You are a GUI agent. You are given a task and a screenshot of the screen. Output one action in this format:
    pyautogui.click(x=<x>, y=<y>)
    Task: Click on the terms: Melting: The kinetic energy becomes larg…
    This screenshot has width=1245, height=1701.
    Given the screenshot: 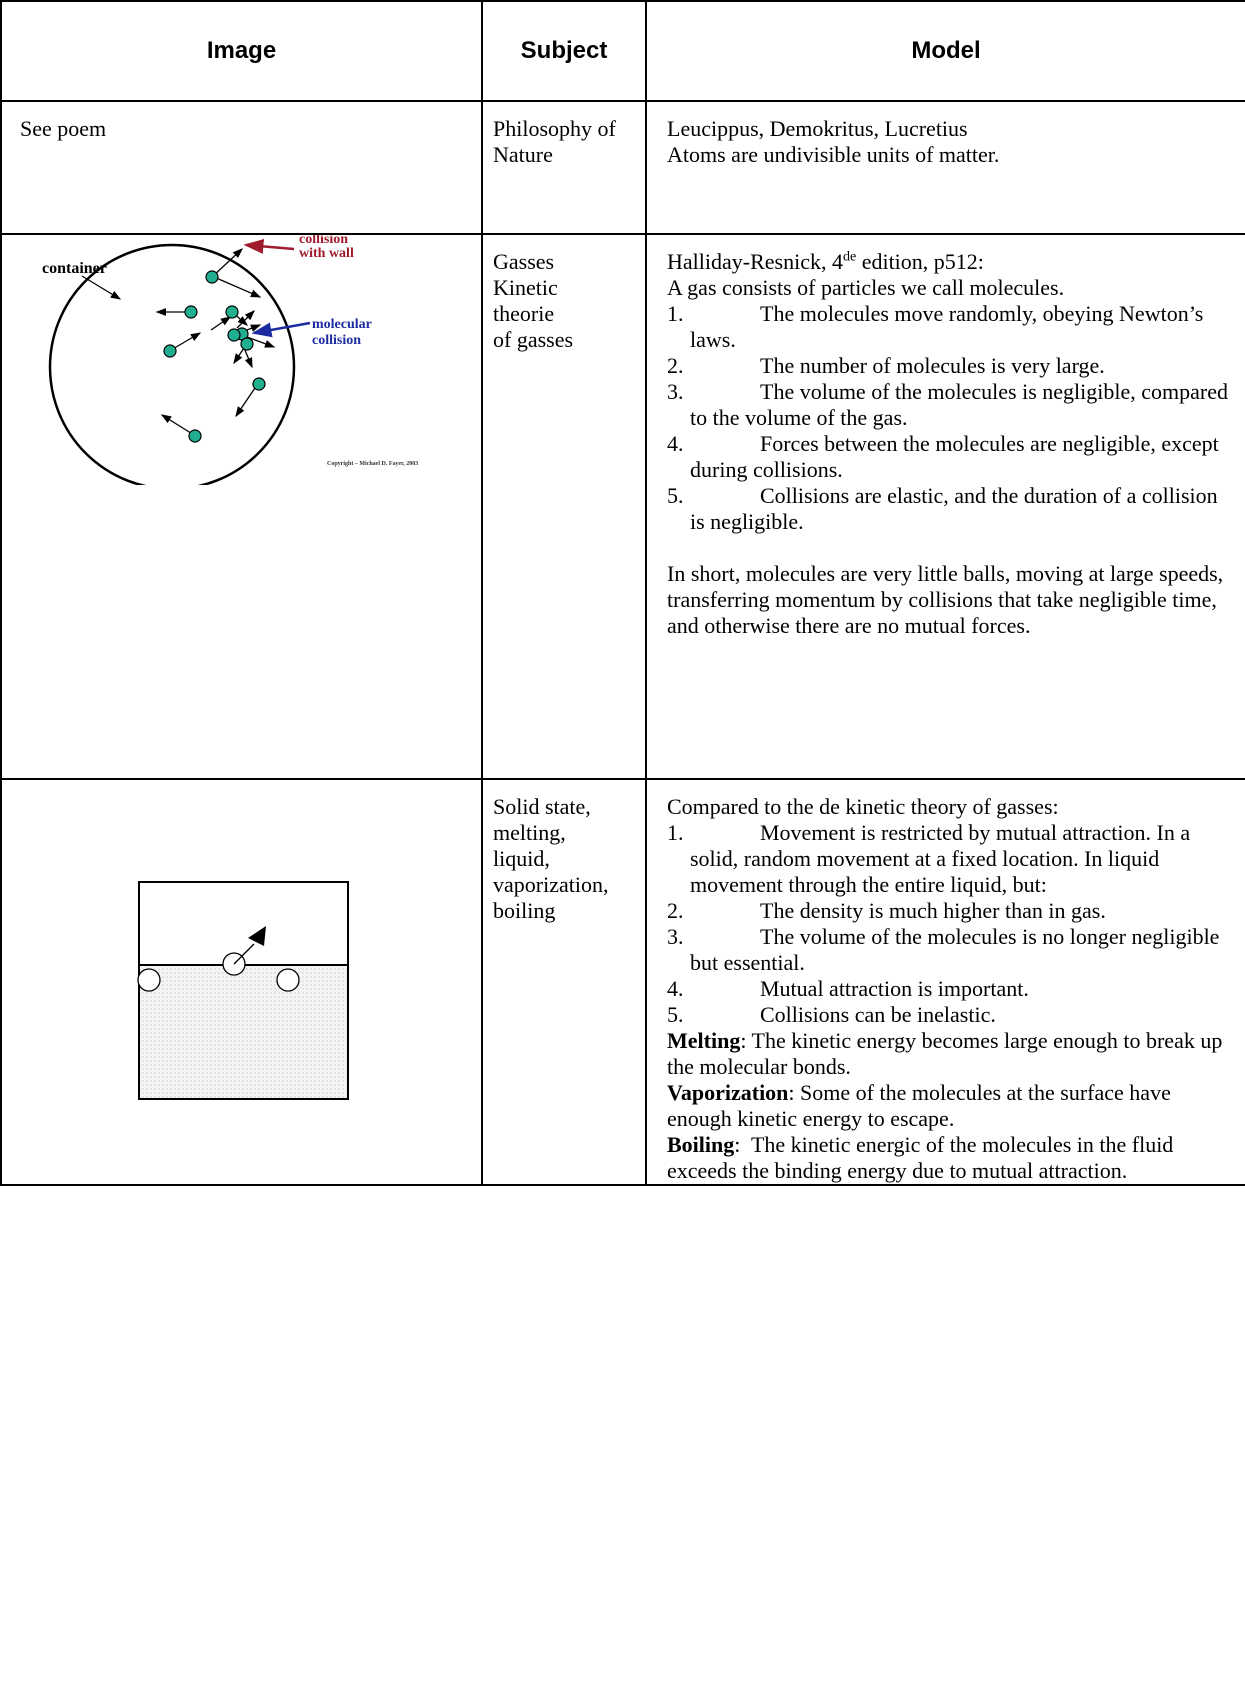 What is the action you would take?
    pyautogui.click(x=949, y=1106)
    